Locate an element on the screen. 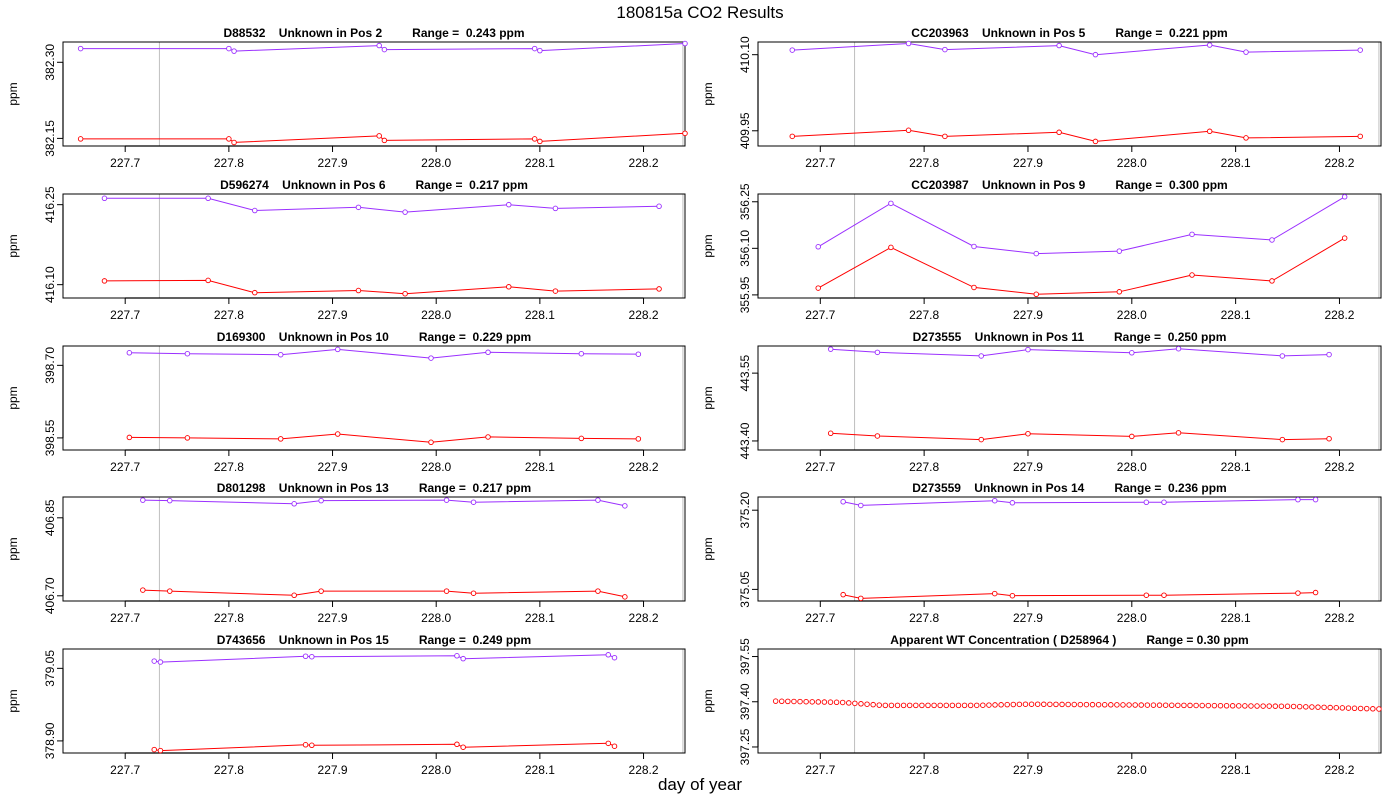  y-tick-label: 398.70 is located at coordinates (50, 365).